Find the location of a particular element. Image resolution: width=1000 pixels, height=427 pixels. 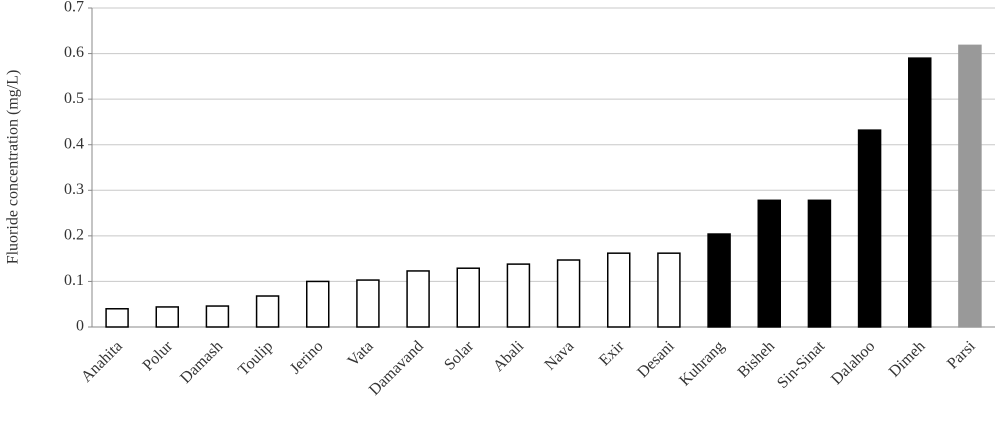

y-tick-label: 0 is located at coordinates (80, 326).